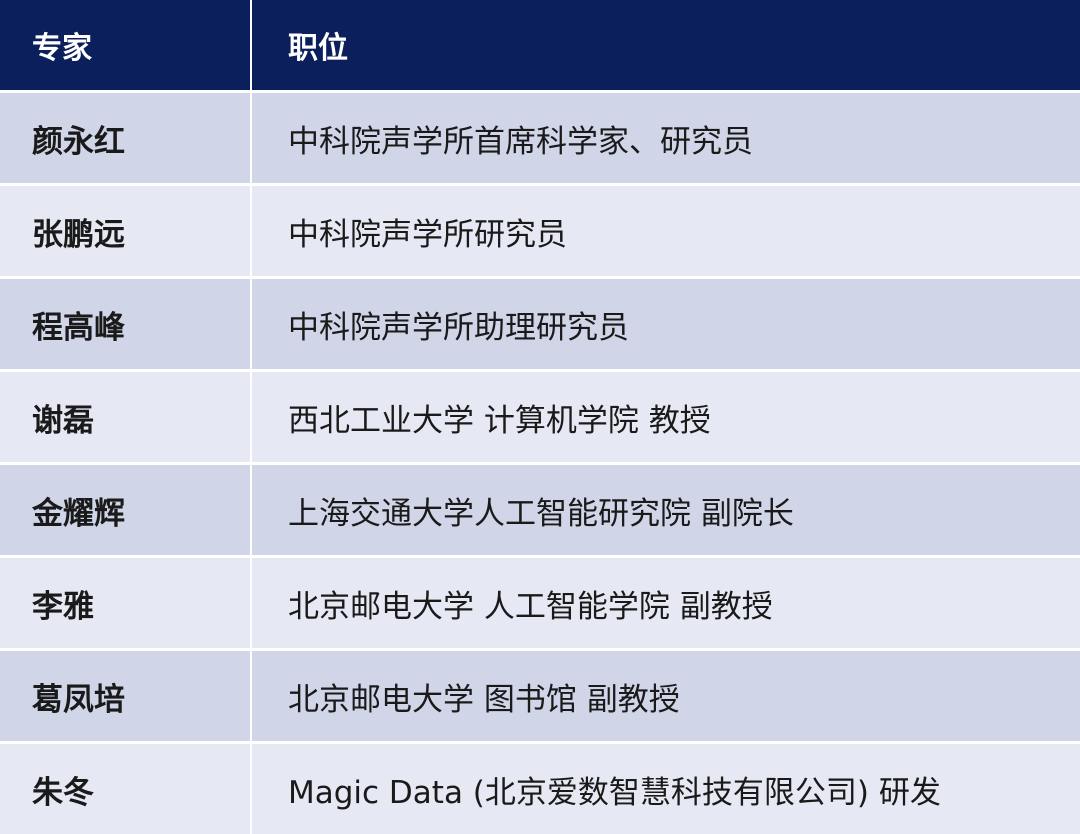 This screenshot has height=834, width=1080. What do you see at coordinates (125, 45) in the screenshot?
I see `header-cell: 专家` at bounding box center [125, 45].